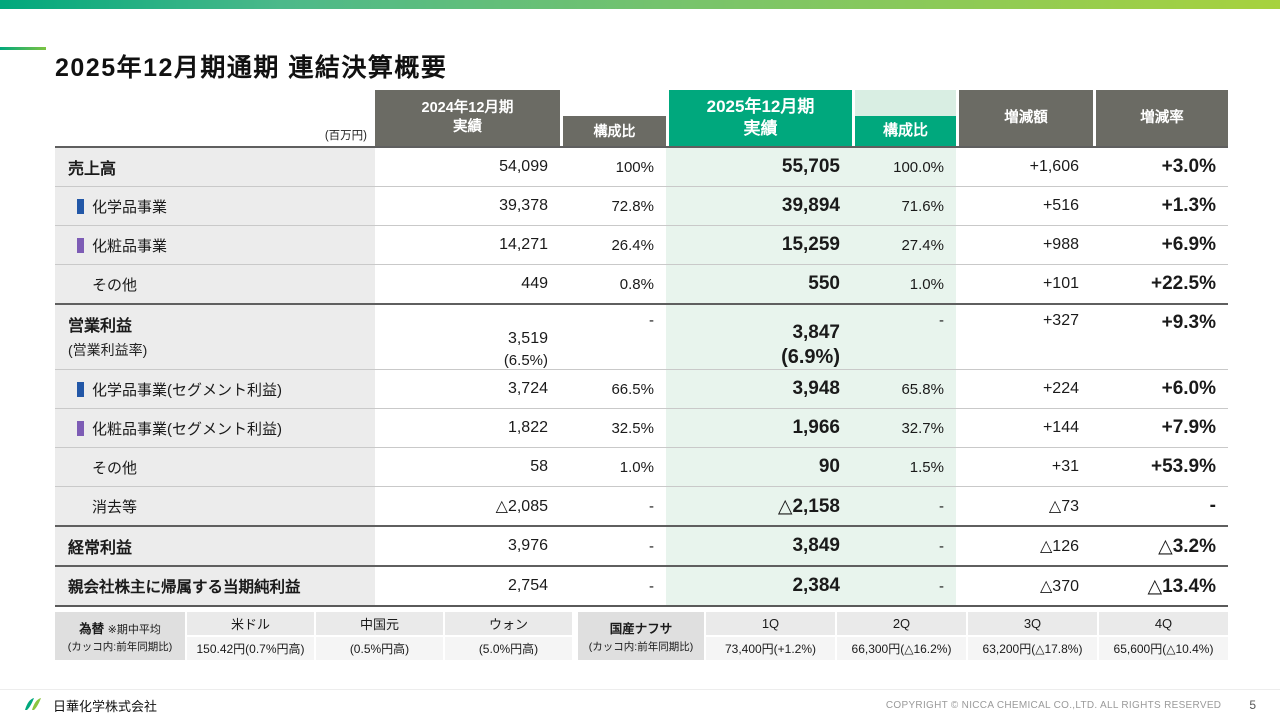 This screenshot has height=720, width=1280. Describe the element at coordinates (379, 648) in the screenshot. I see `fx-cny-value: (0.5%円高)` at that location.